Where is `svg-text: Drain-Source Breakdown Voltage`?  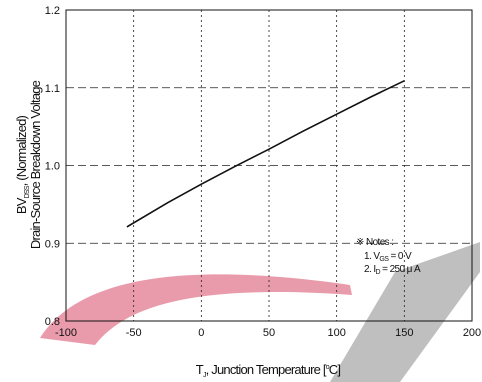 svg-text: Drain-Source Breakdown Voltage is located at coordinates (35, 164).